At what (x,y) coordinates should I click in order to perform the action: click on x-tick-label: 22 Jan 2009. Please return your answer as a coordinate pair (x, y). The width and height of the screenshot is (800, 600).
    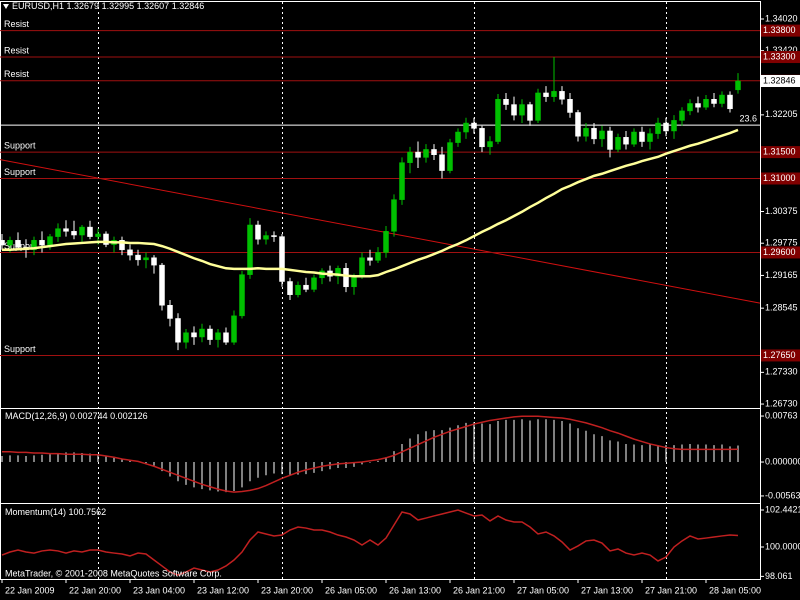
    Looking at the image, I should click on (30, 590).